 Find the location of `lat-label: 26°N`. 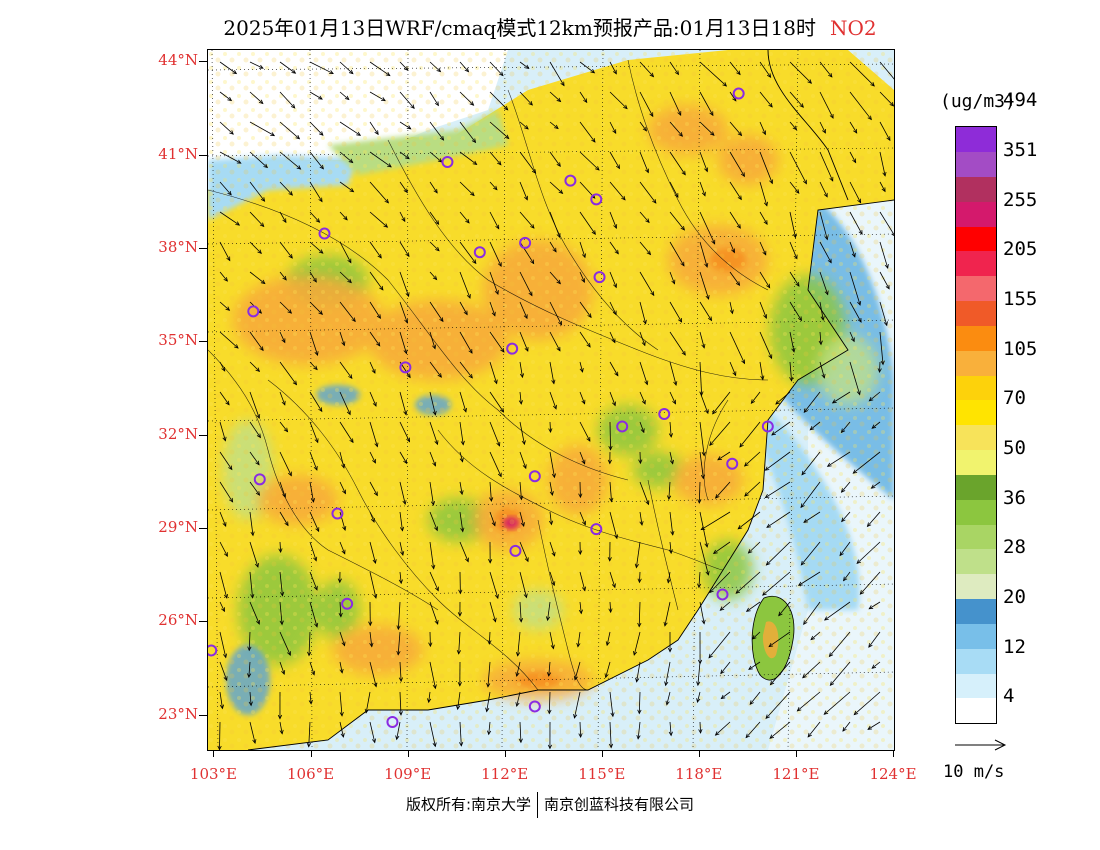

lat-label: 26°N is located at coordinates (178, 620).